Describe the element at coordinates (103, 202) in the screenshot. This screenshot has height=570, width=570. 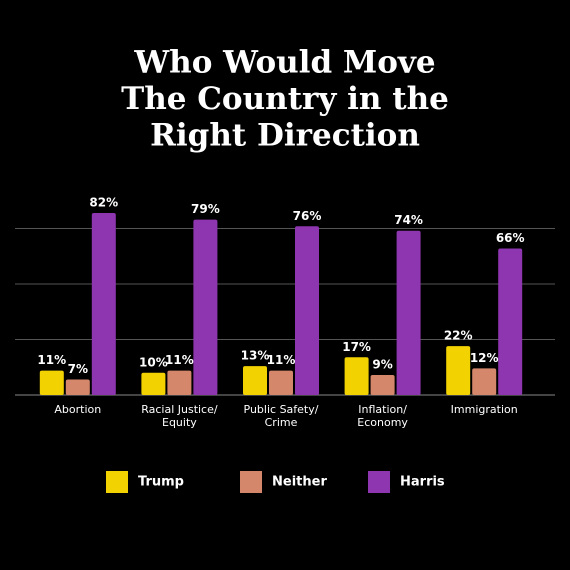
I see `value-label: 82%` at that location.